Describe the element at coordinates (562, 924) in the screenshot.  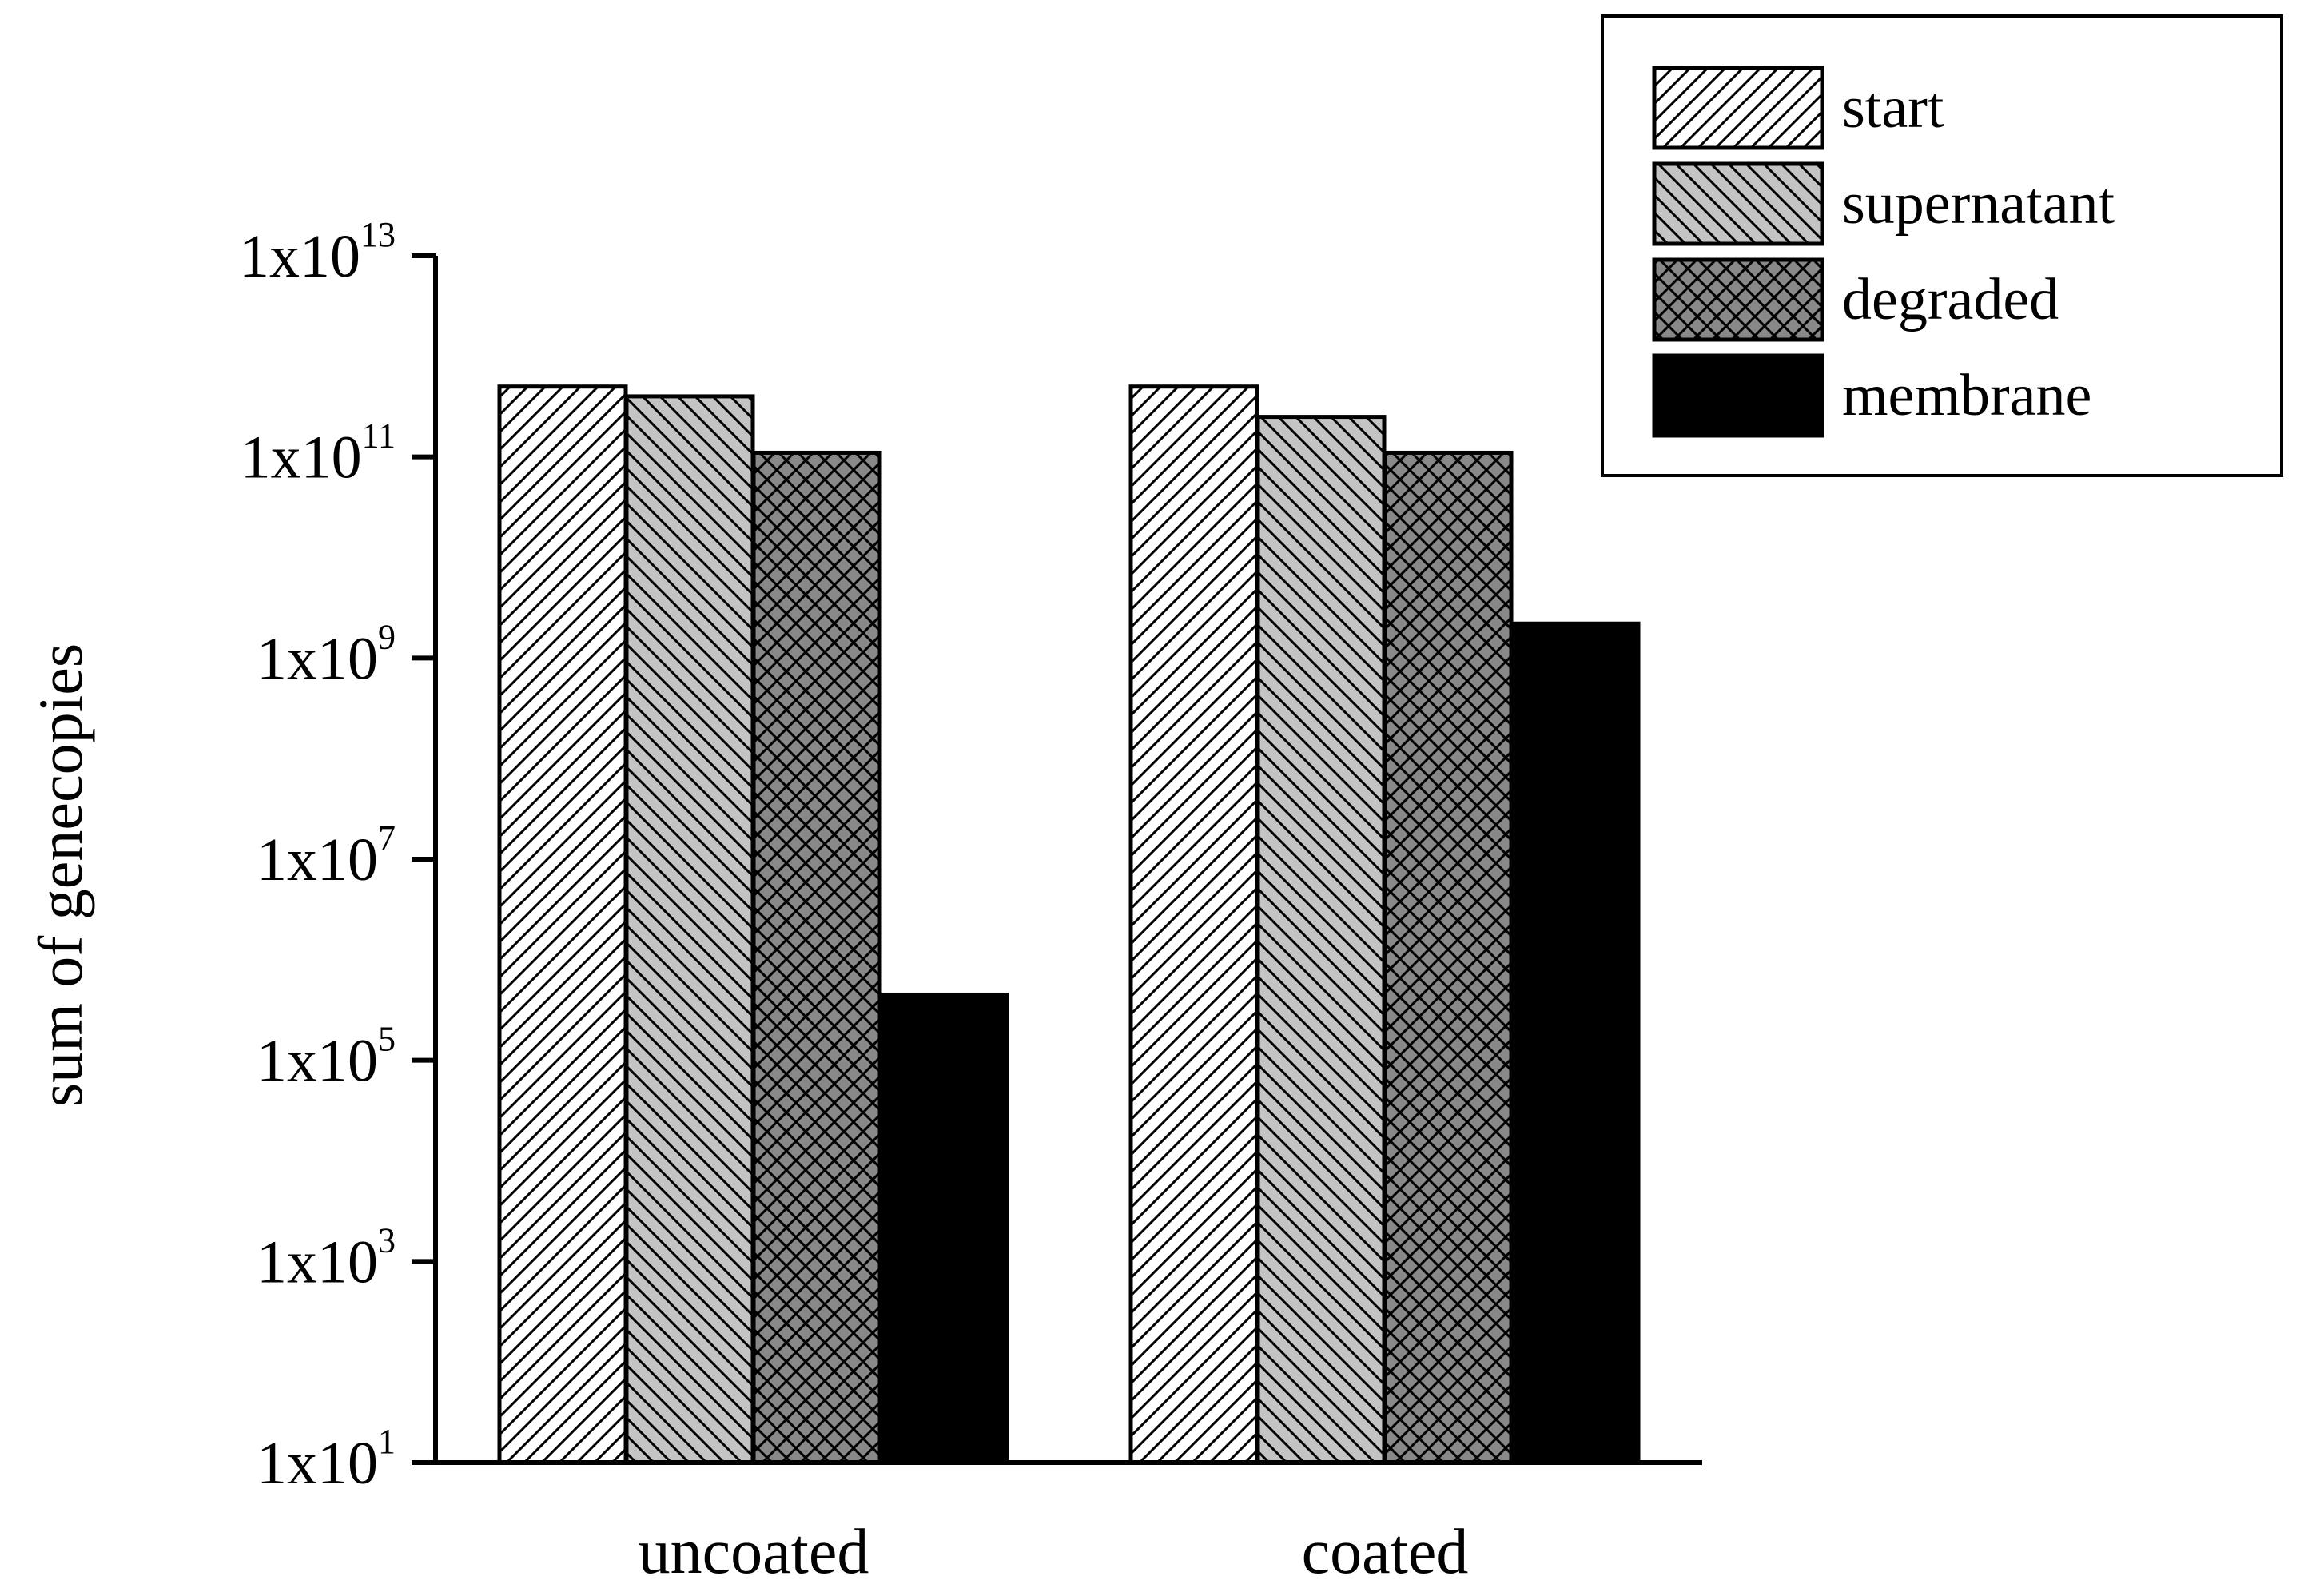
I see `bar-start-uncoated` at that location.